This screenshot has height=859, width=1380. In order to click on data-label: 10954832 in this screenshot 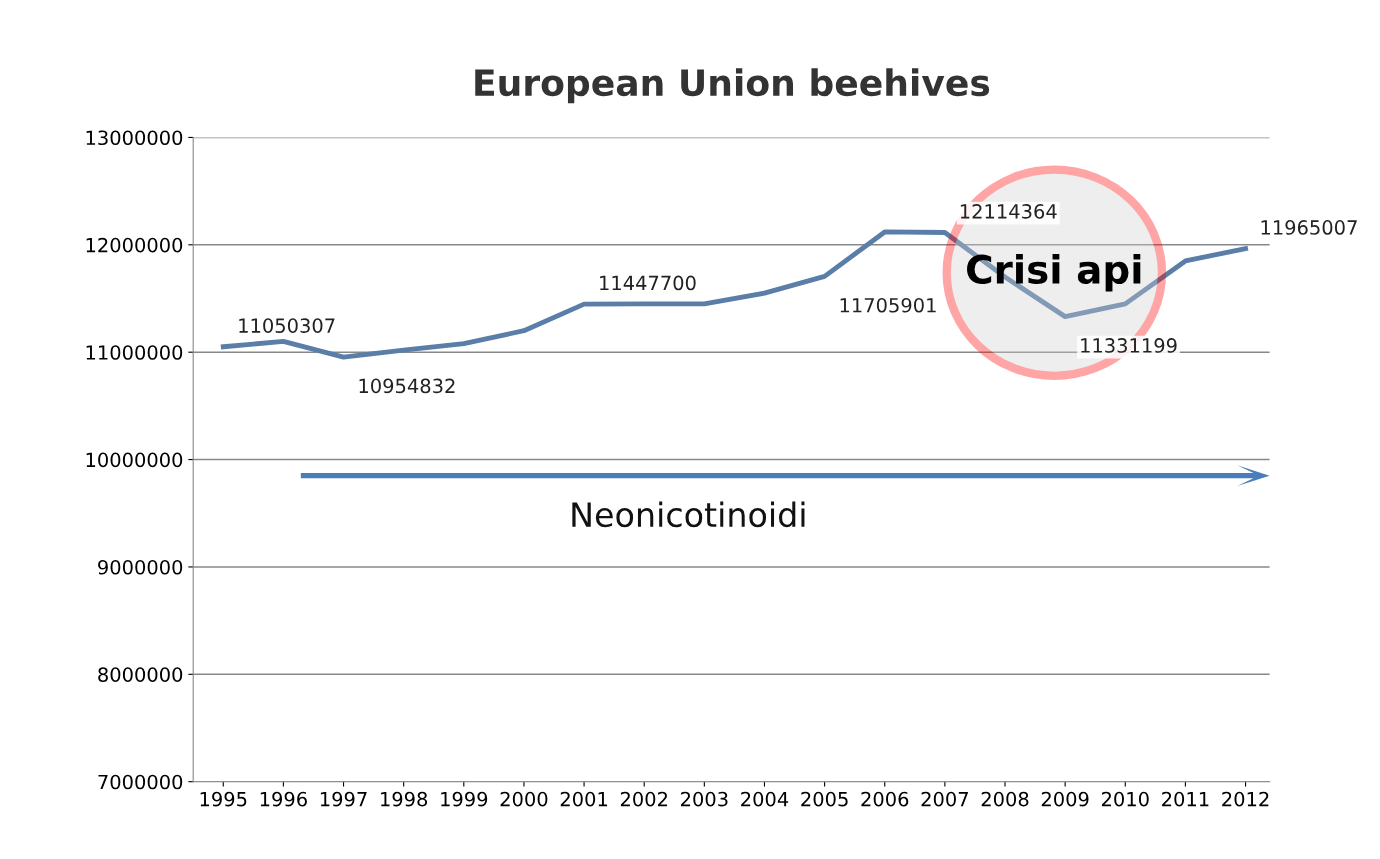, I will do `click(407, 386)`.